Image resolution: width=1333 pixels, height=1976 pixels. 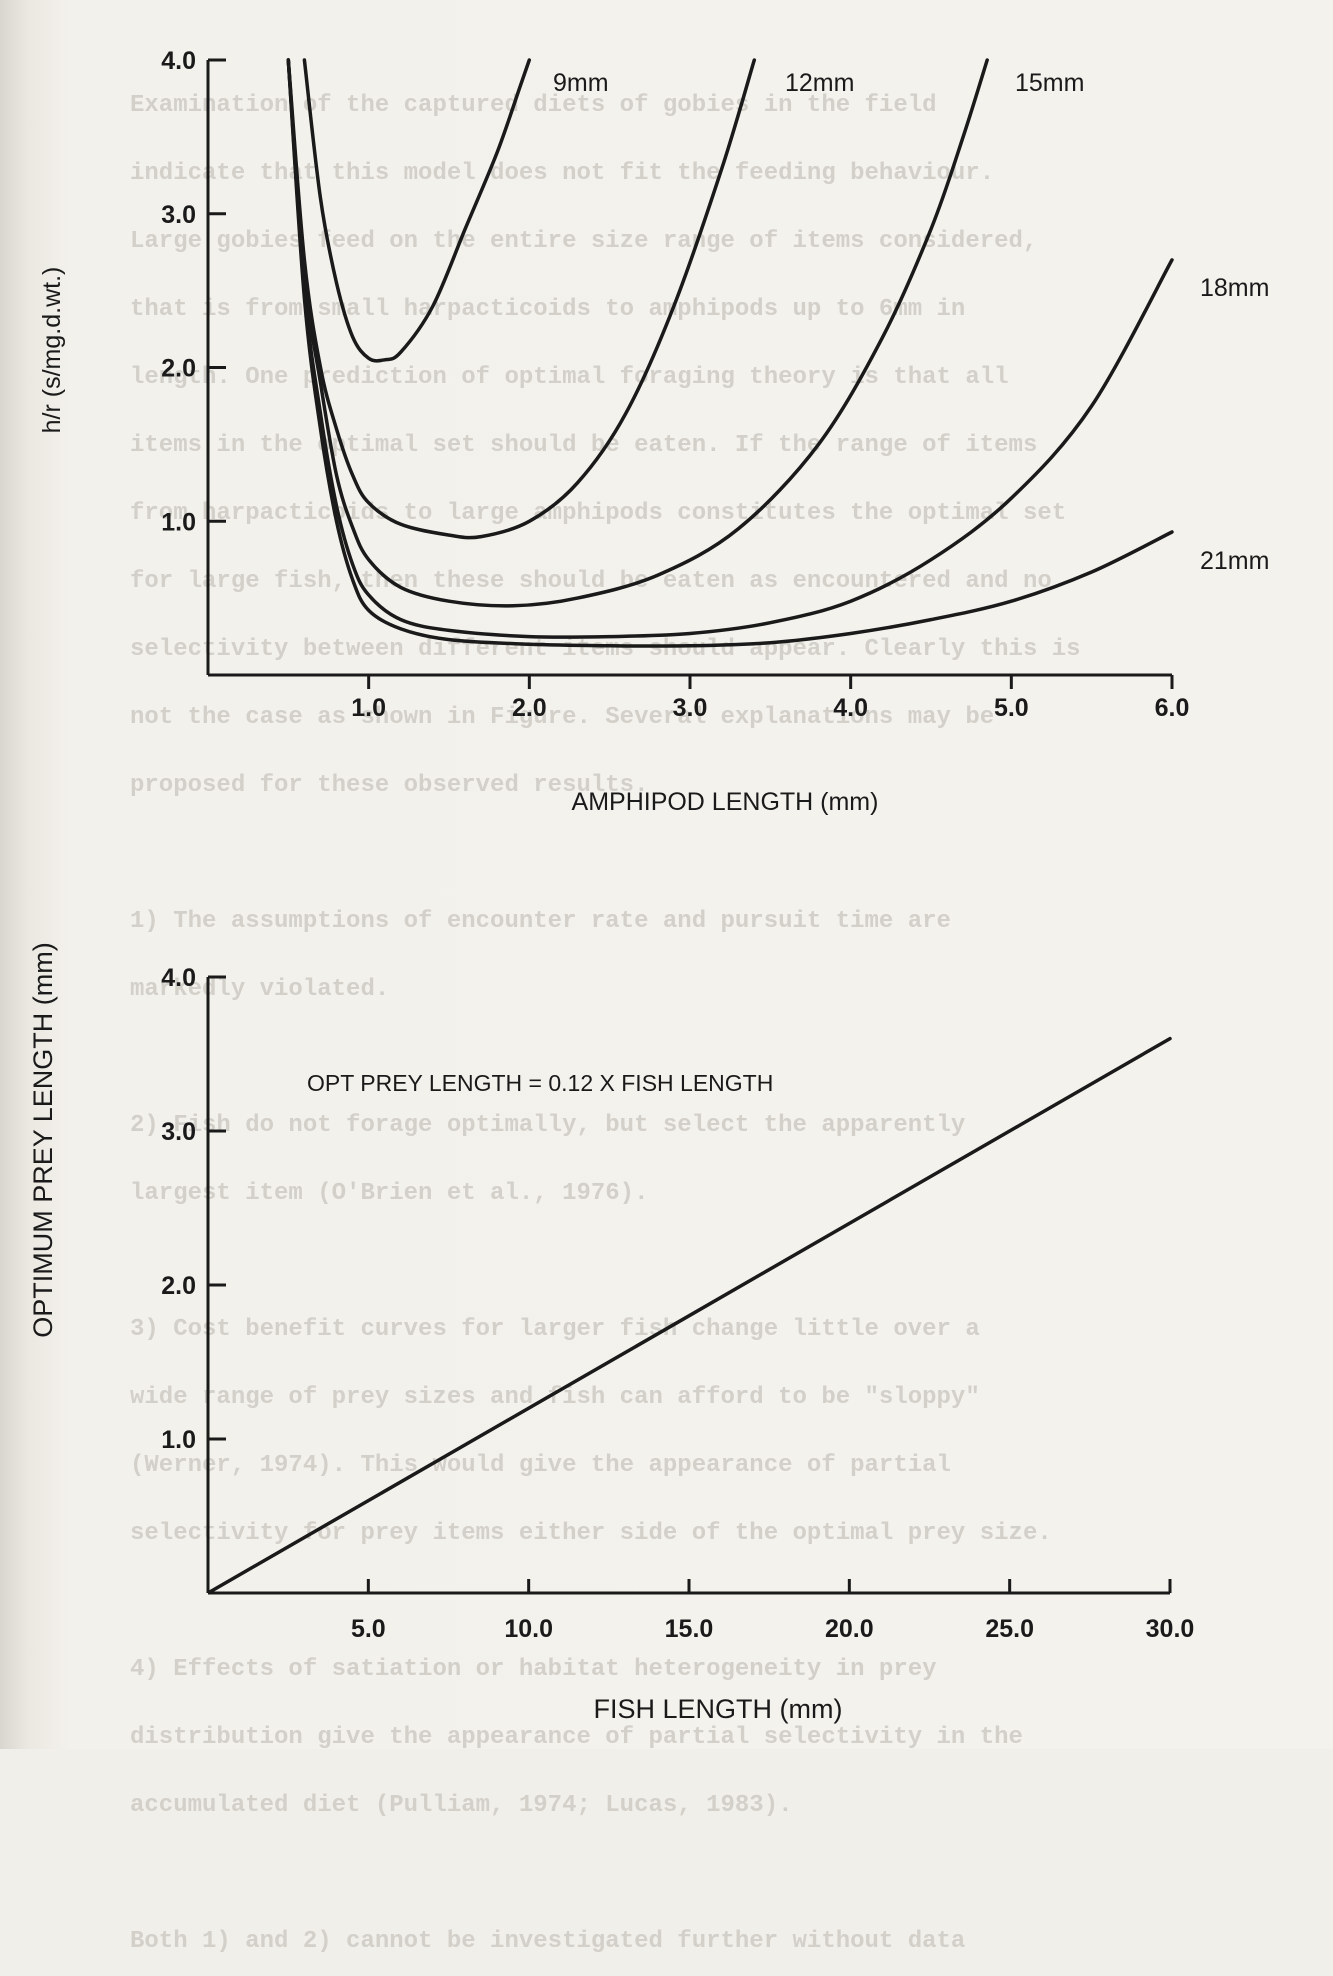 I want to click on chart-top-x-tick-label: 5.0, so click(x=1011, y=708).